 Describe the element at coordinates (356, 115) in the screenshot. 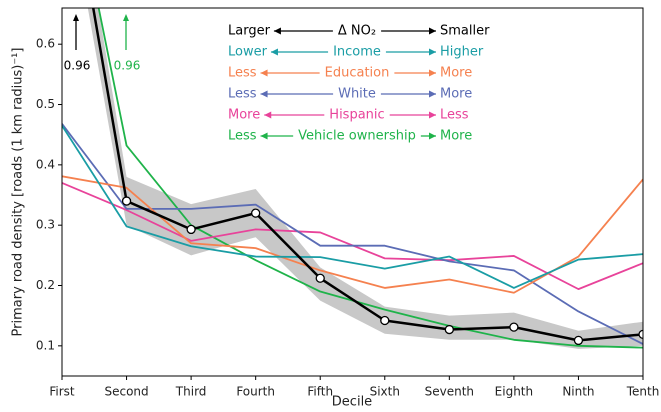

I see `legend-label: Hispanic` at that location.